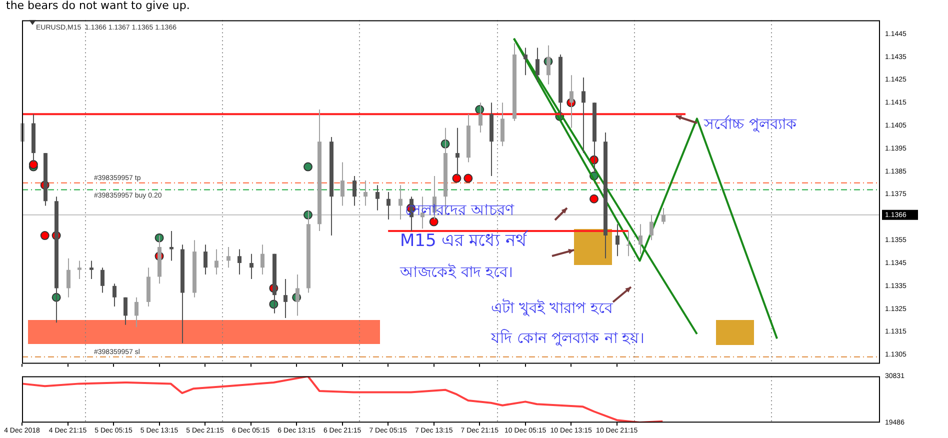  I want to click on annotation: আজকেই বাদ হবে।, so click(456, 272).